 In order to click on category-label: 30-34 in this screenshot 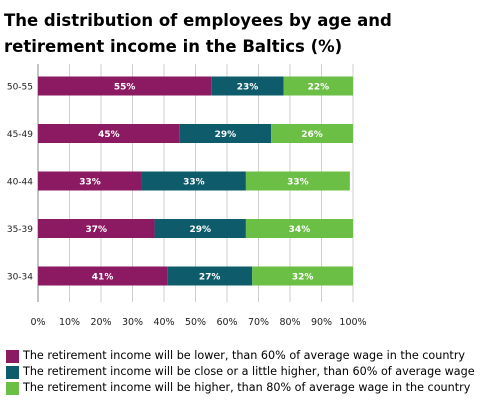, I will do `click(20, 278)`.